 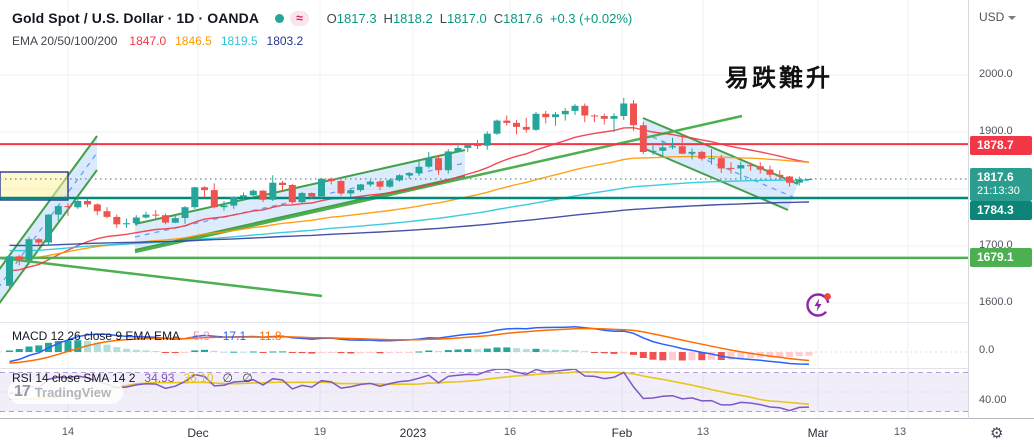 I want to click on time-axis-label: 19, so click(x=320, y=432).